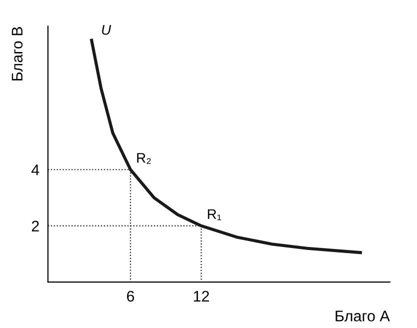 The image size is (417, 328). I want to click on series-label: U, so click(107, 30).